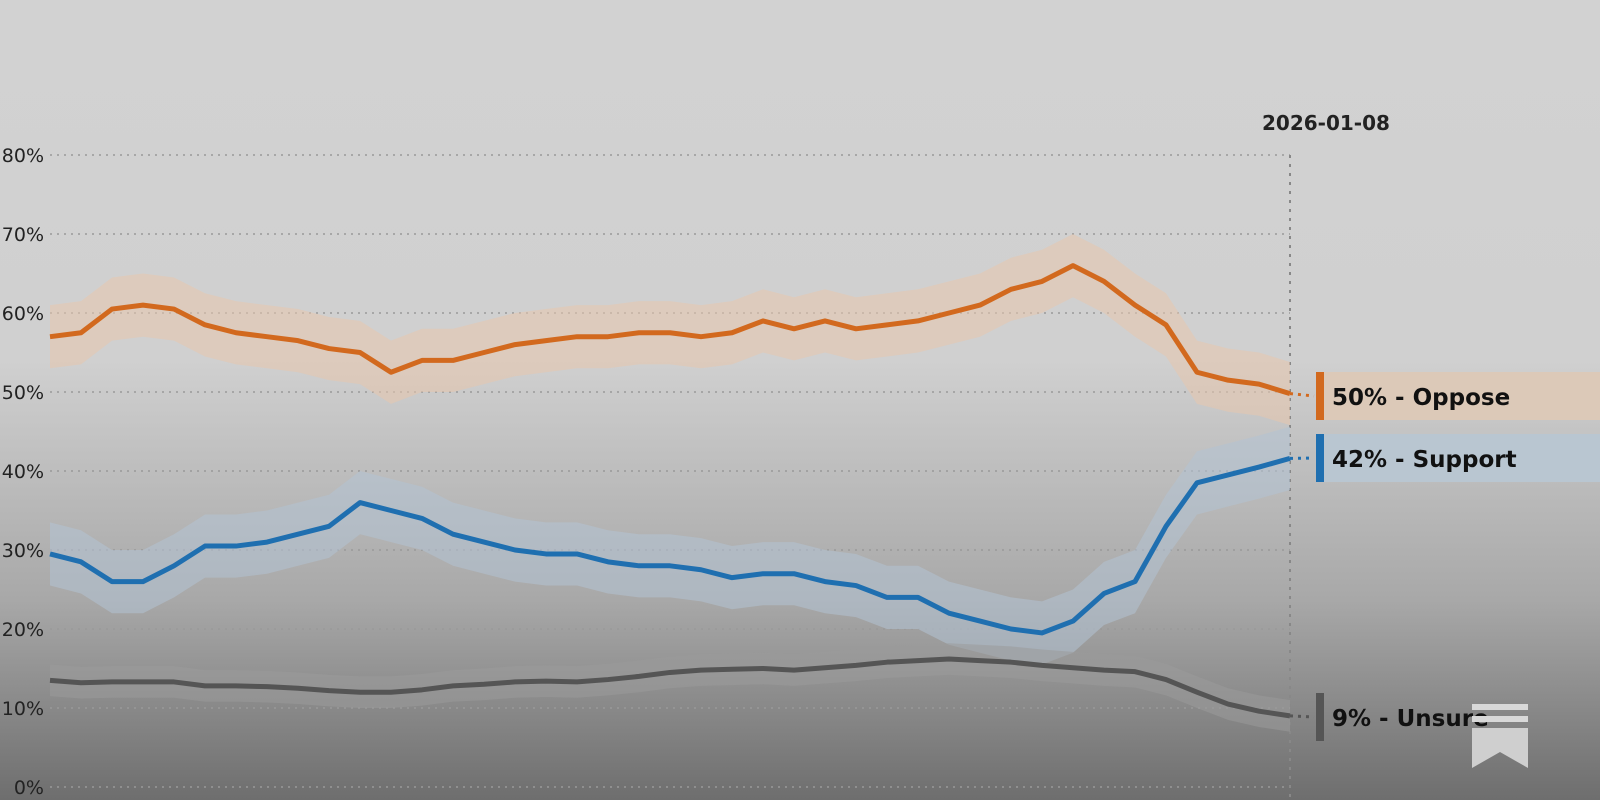 Image resolution: width=1600 pixels, height=800 pixels. Describe the element at coordinates (1500, 736) in the screenshot. I see `bookmark-icon` at that location.